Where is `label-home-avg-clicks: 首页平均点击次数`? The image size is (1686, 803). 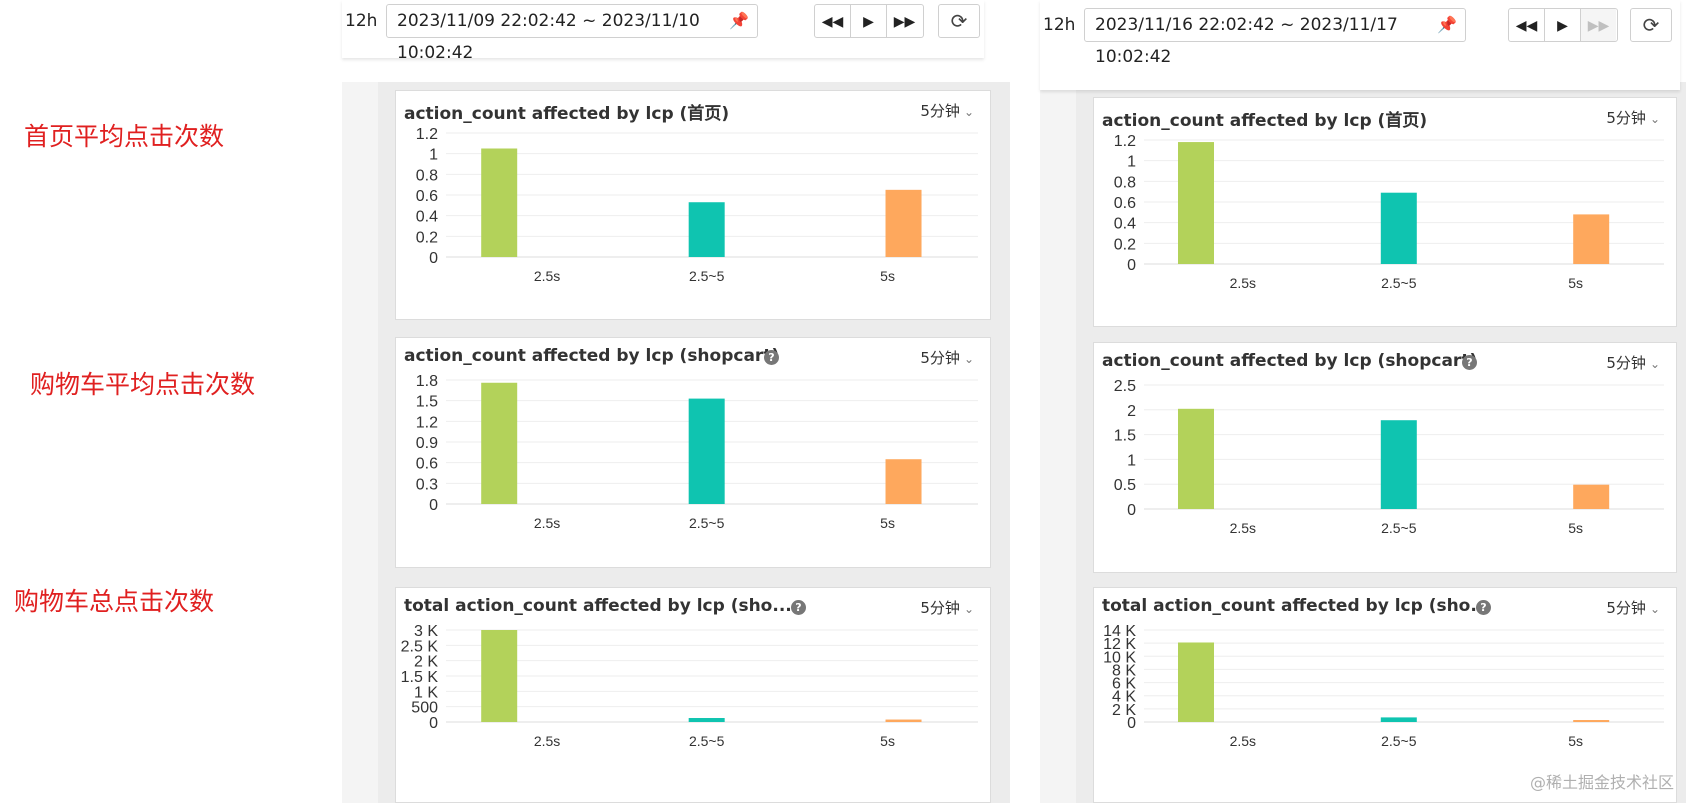
label-home-avg-clicks: 首页平均点击次数 is located at coordinates (124, 136).